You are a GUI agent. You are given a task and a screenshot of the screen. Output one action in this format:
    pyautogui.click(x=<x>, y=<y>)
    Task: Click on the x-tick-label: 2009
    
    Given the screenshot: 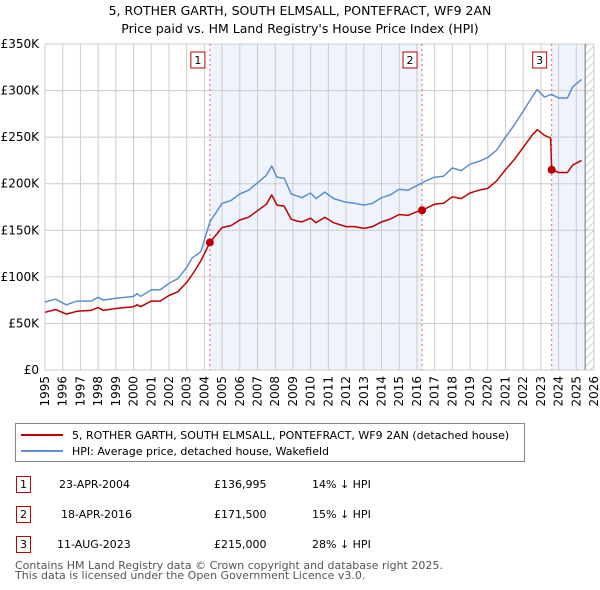 What is the action you would take?
    pyautogui.click(x=293, y=391)
    